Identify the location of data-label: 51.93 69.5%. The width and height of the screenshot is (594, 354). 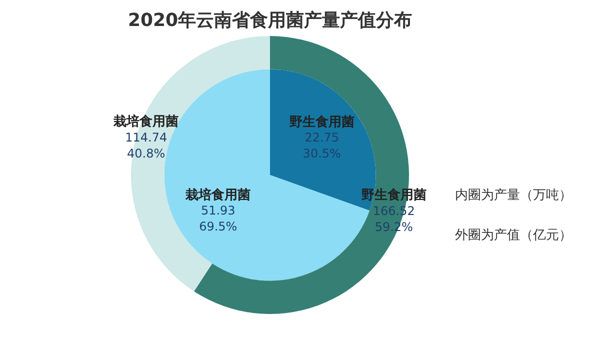
(218, 219).